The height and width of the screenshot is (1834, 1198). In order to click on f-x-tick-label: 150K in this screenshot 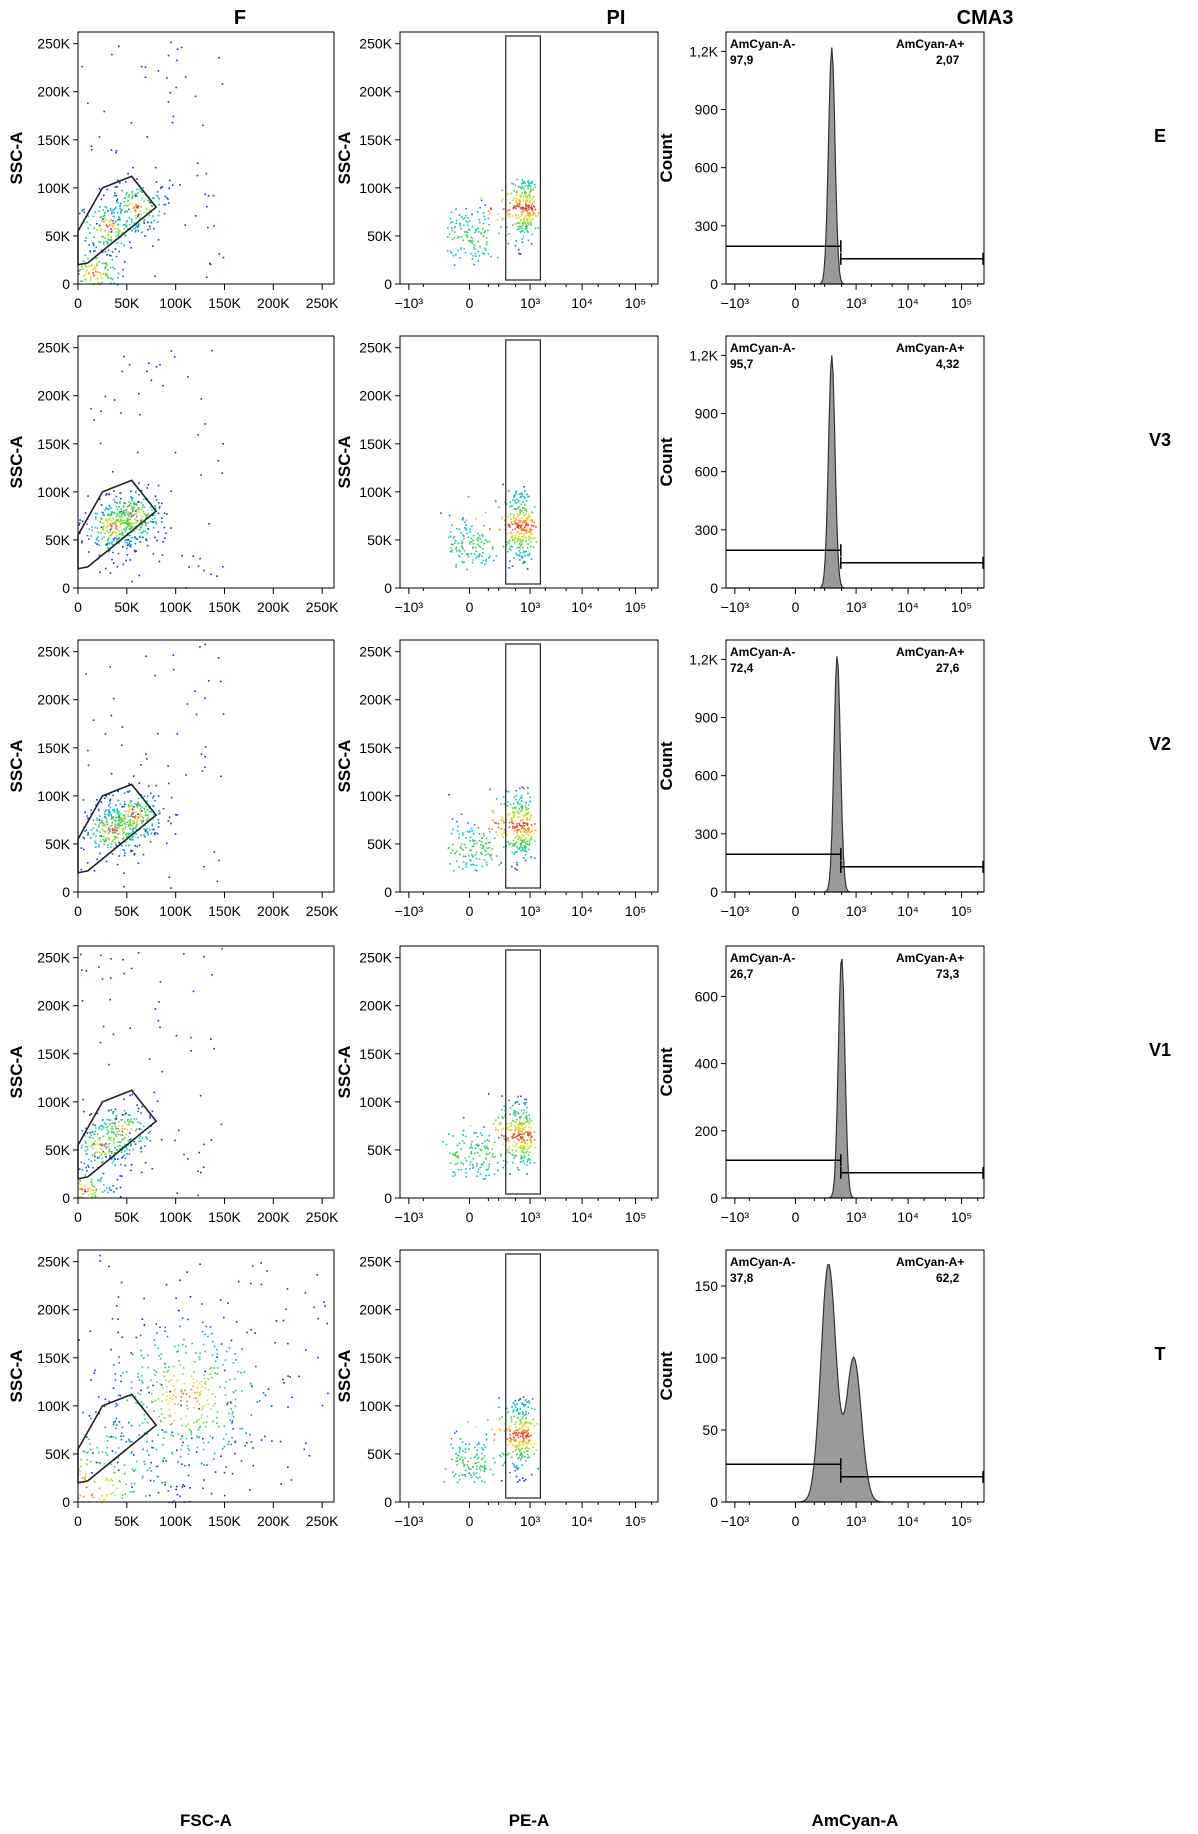, I will do `click(224, 607)`.